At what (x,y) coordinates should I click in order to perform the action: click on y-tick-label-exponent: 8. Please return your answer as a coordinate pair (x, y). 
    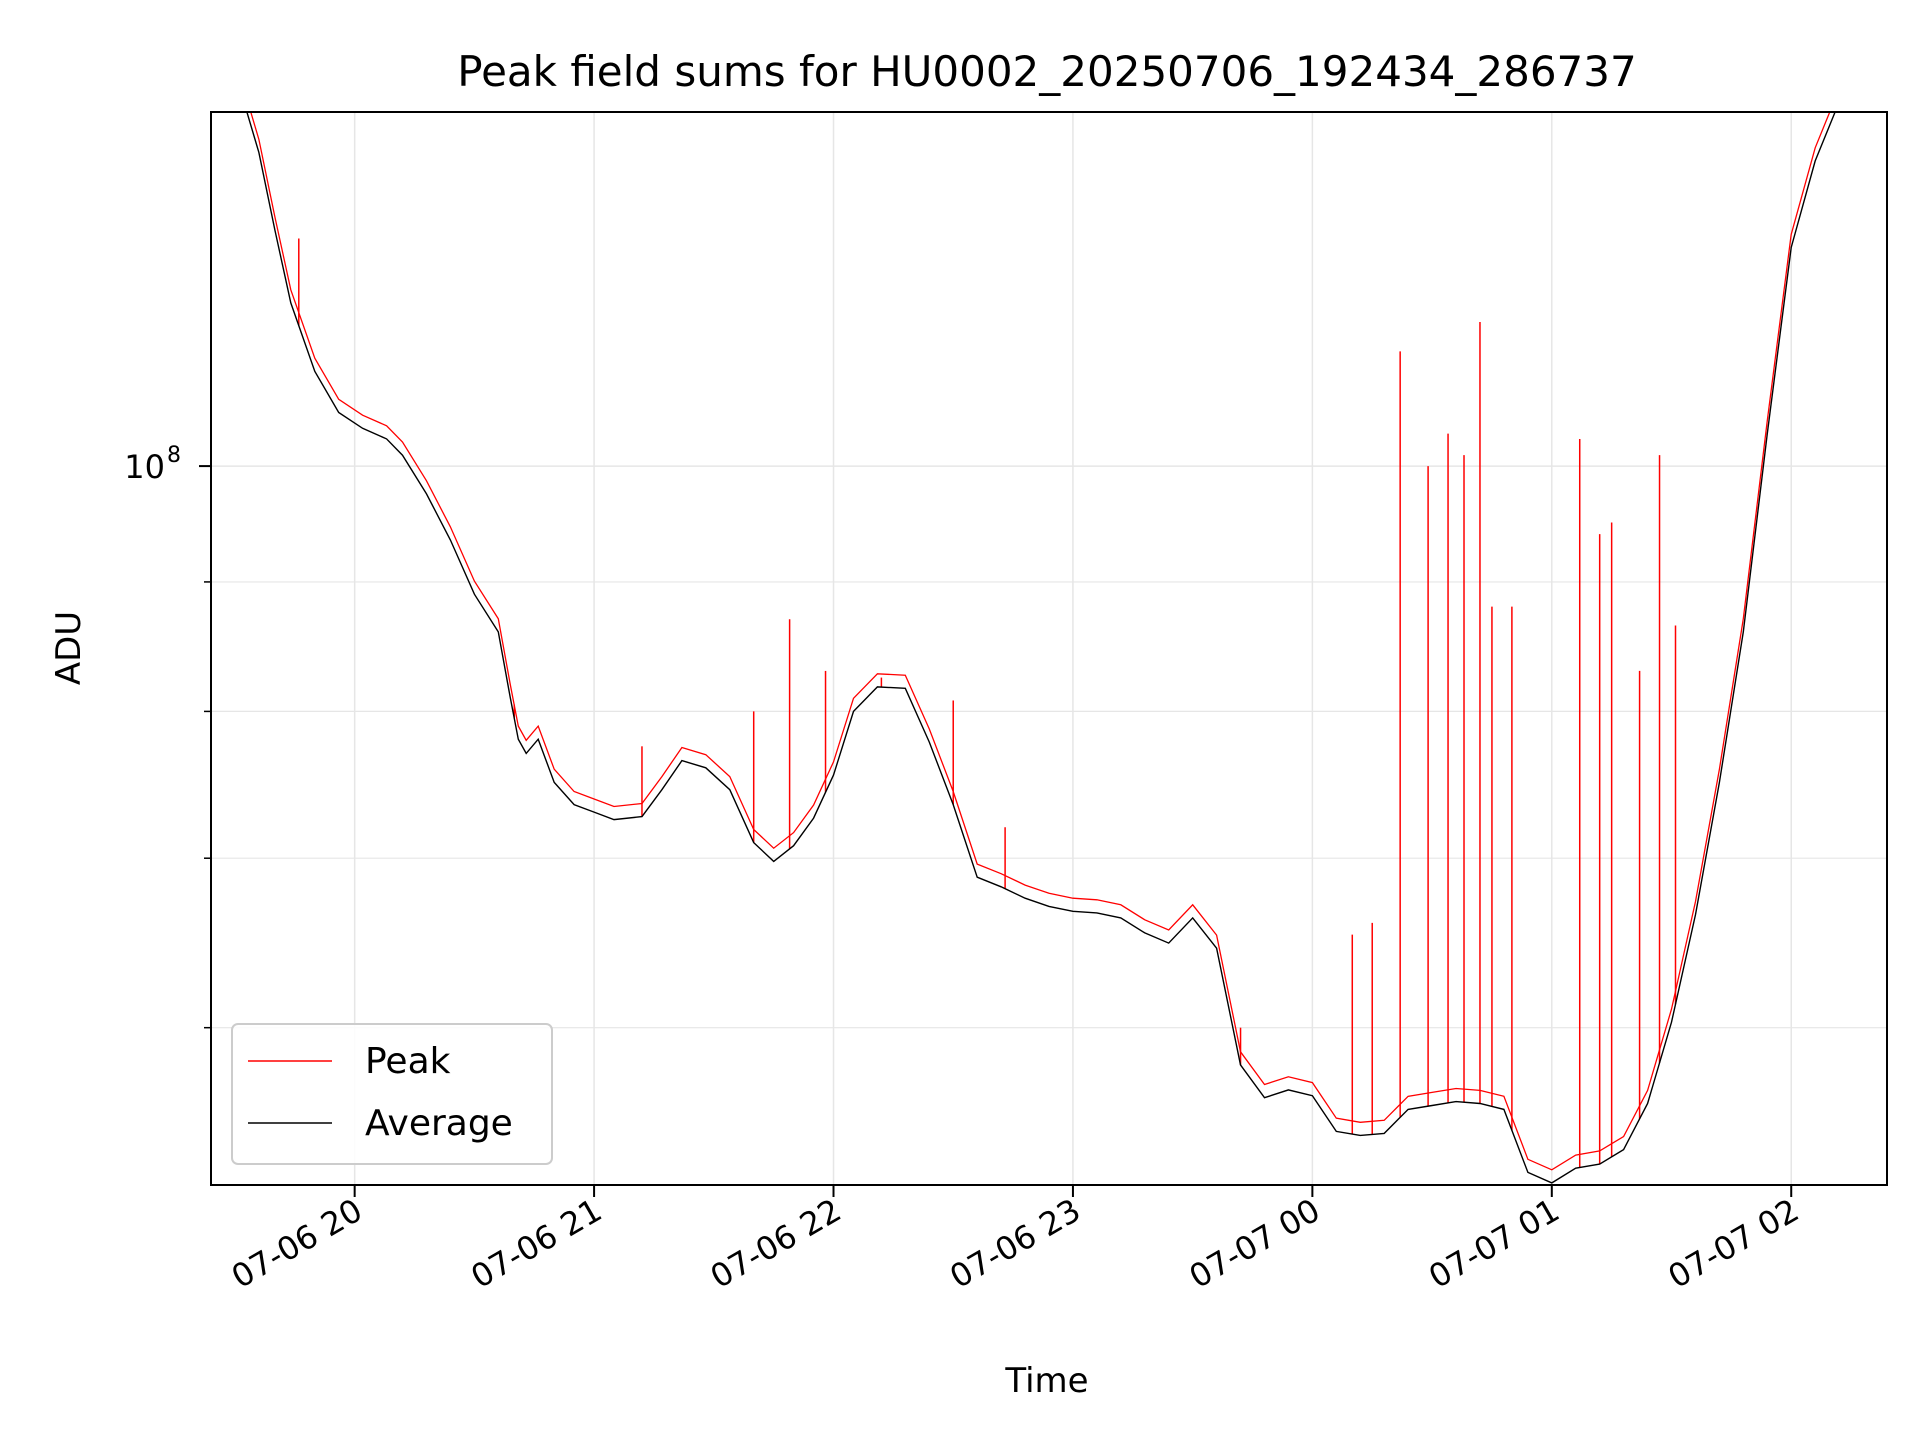
    Looking at the image, I should click on (174, 455).